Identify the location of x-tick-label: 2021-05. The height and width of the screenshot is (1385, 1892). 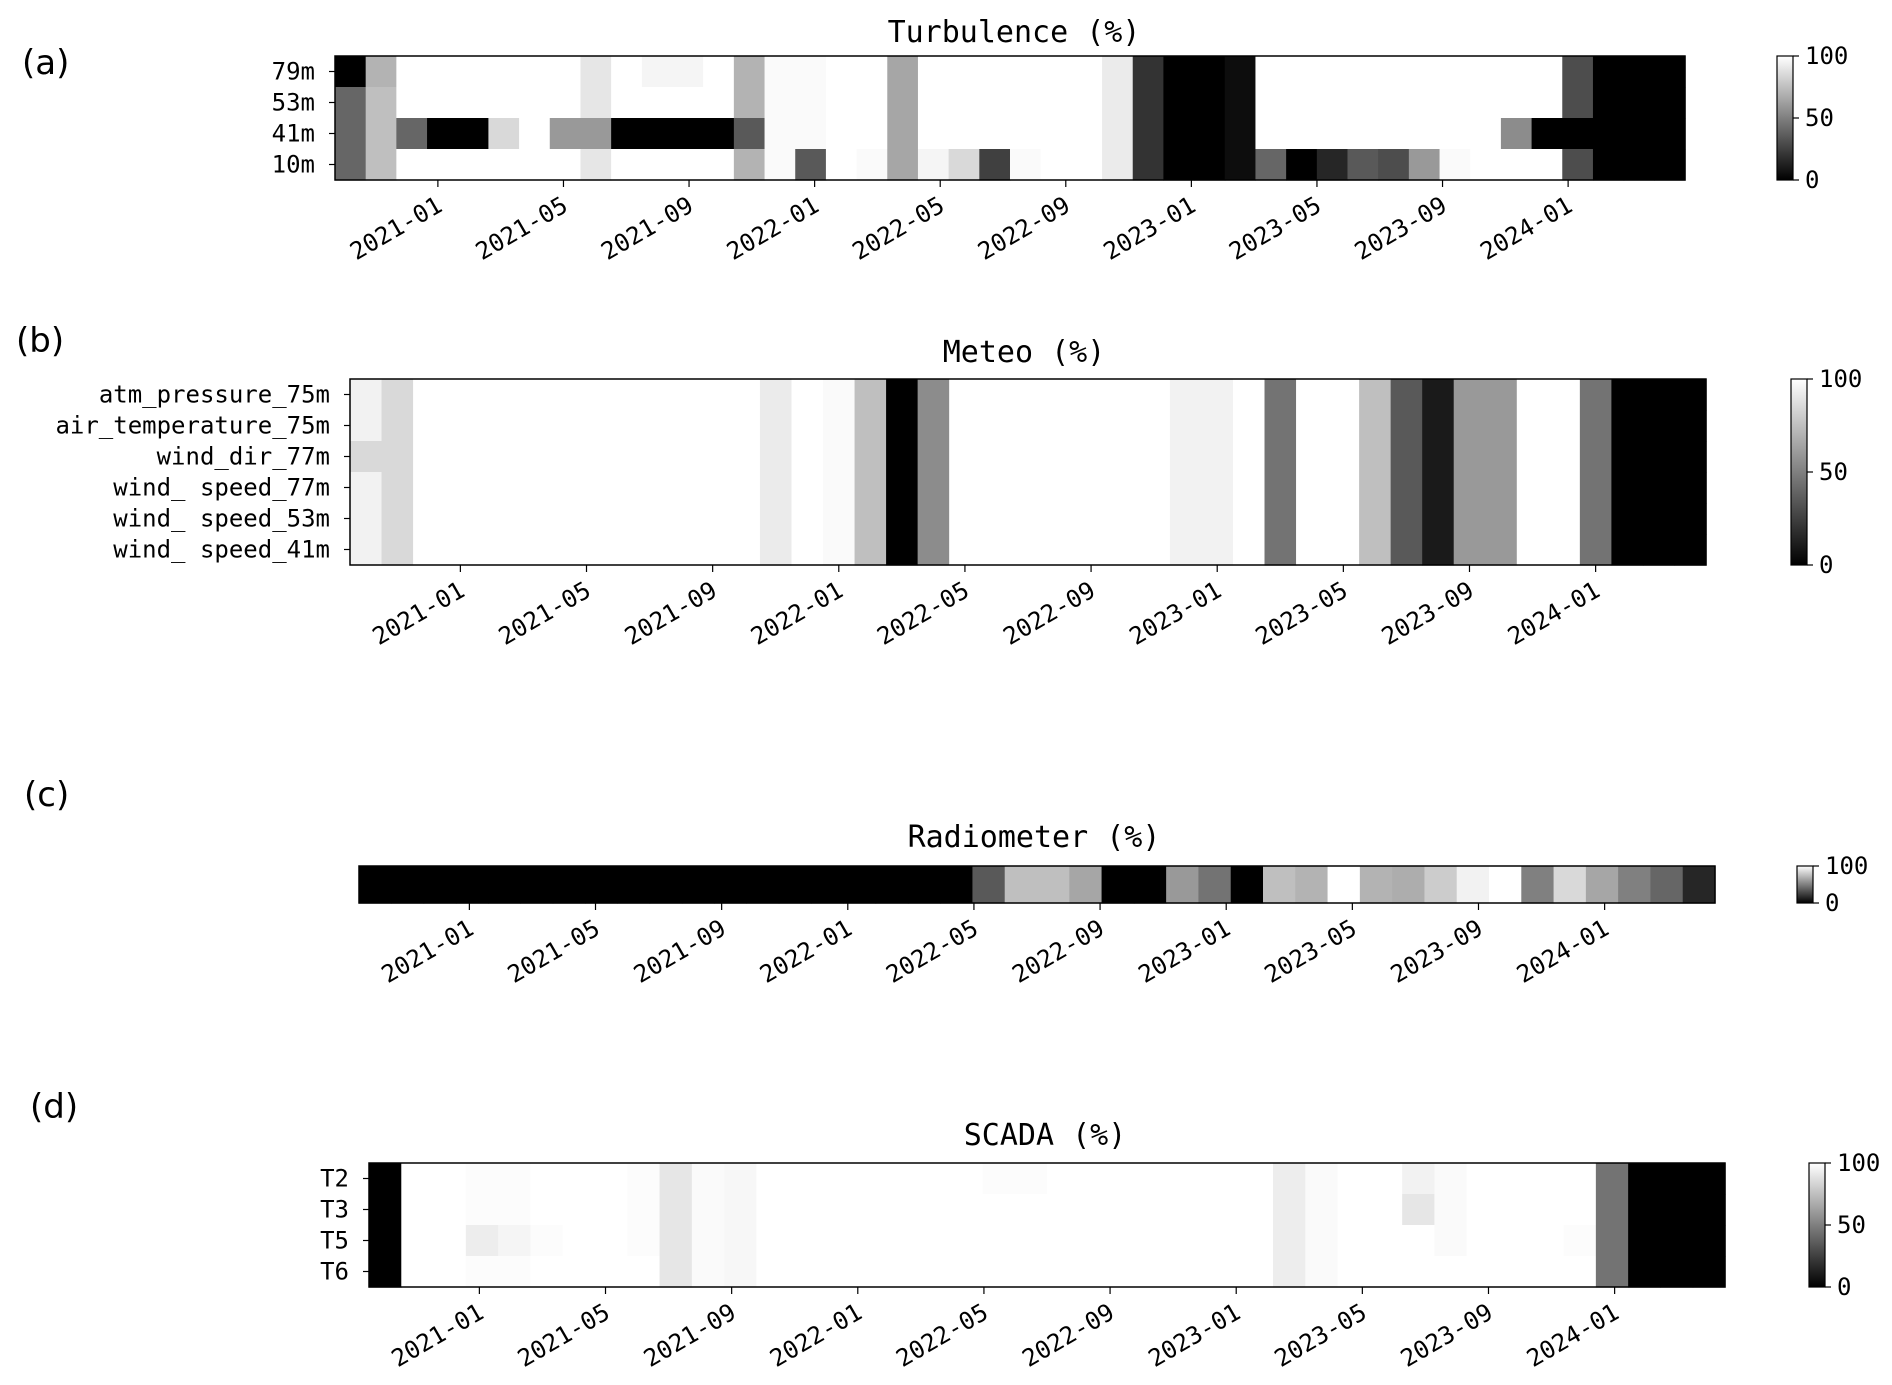
(545, 613).